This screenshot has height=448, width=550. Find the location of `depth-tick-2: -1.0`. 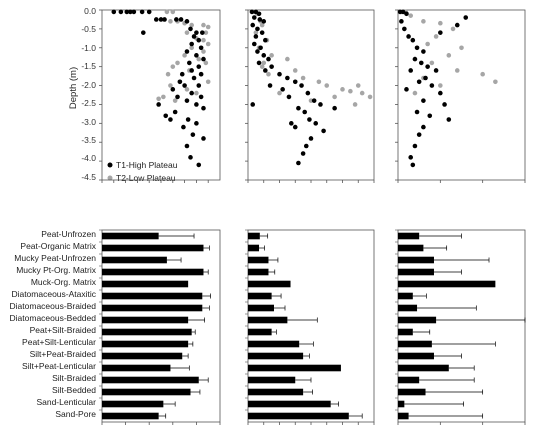

depth-tick-2: -1.0 is located at coordinates (88, 48).